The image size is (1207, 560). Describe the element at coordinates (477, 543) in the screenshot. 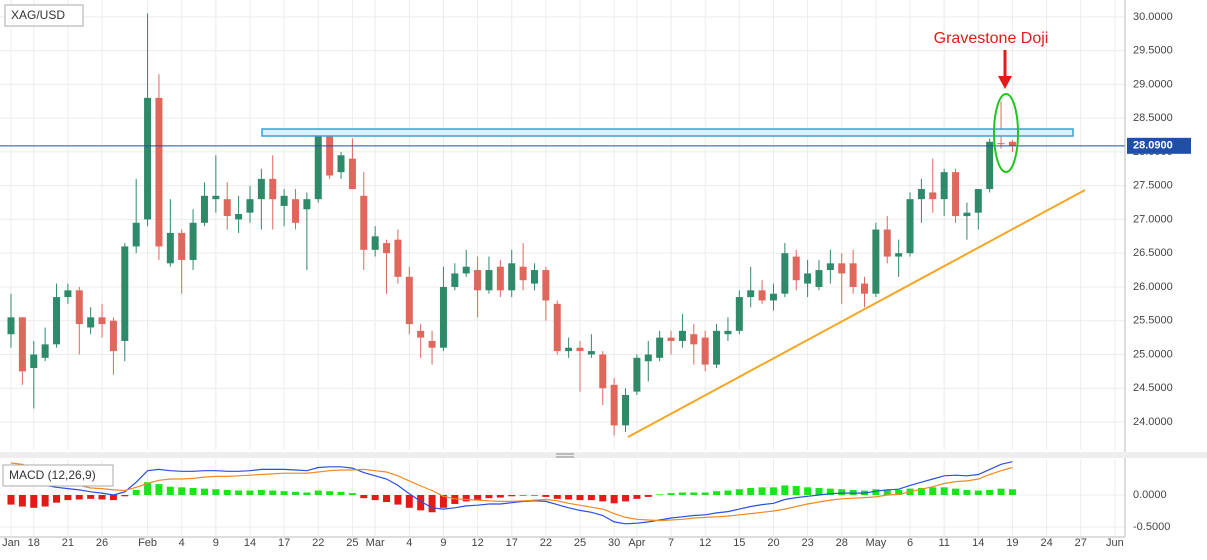

I see `x-tick-label: 12` at that location.